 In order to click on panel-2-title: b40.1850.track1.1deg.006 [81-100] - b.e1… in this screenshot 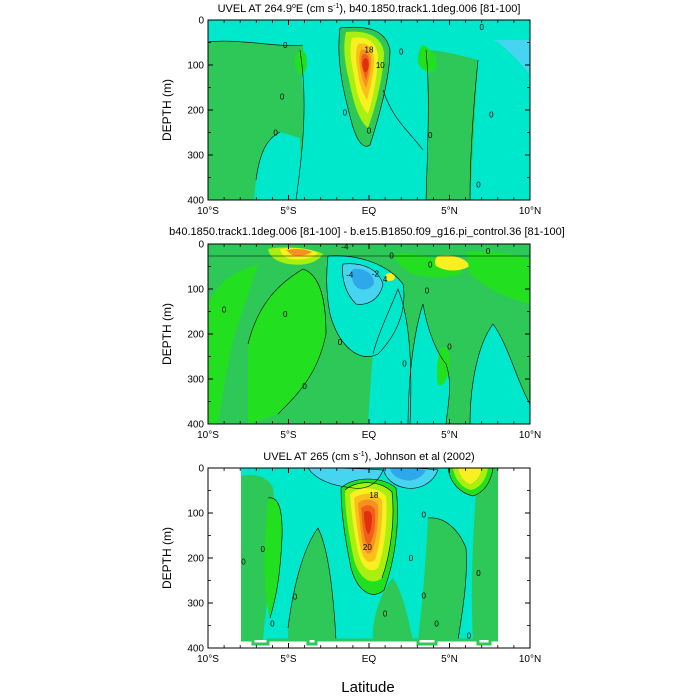, I will do `click(367, 232)`.